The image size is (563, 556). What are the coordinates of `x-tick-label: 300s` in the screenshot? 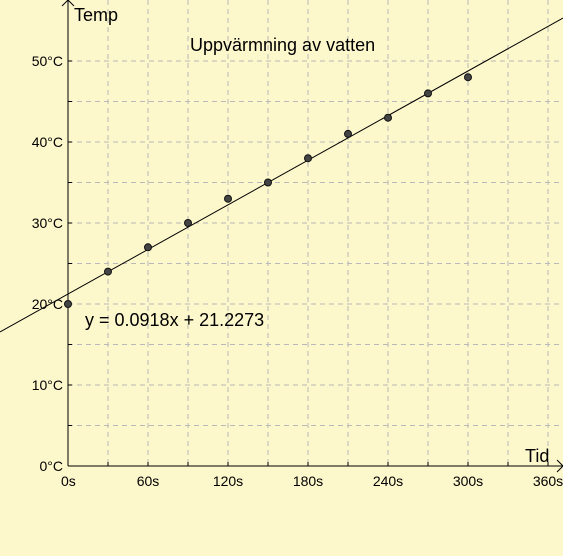 It's located at (468, 481).